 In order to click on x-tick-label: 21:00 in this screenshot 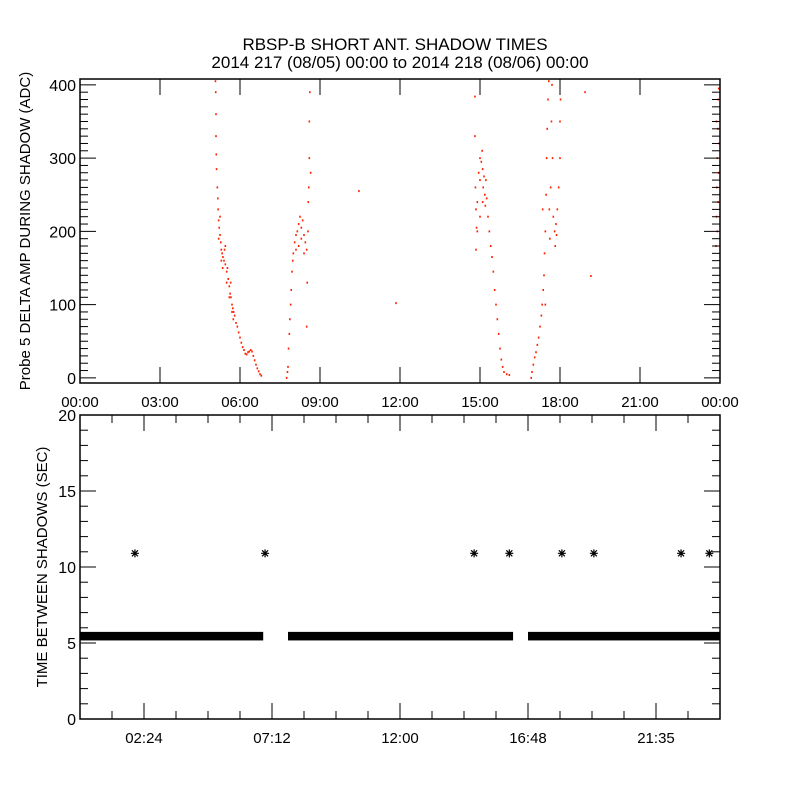, I will do `click(640, 402)`.